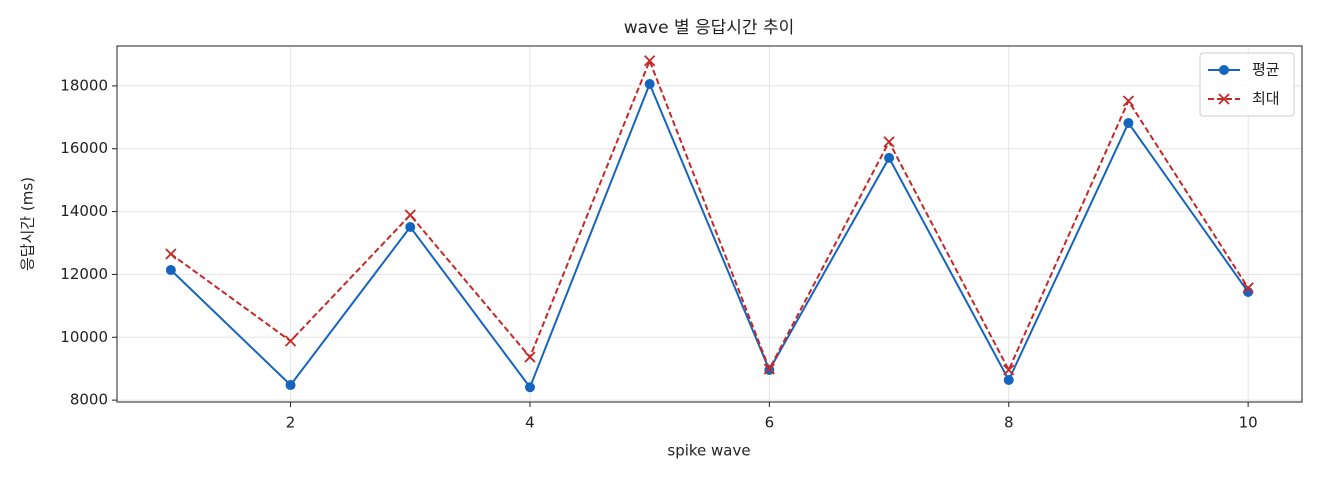 This screenshot has height=480, width=1320. I want to click on x-tick-label: 2, so click(291, 423).